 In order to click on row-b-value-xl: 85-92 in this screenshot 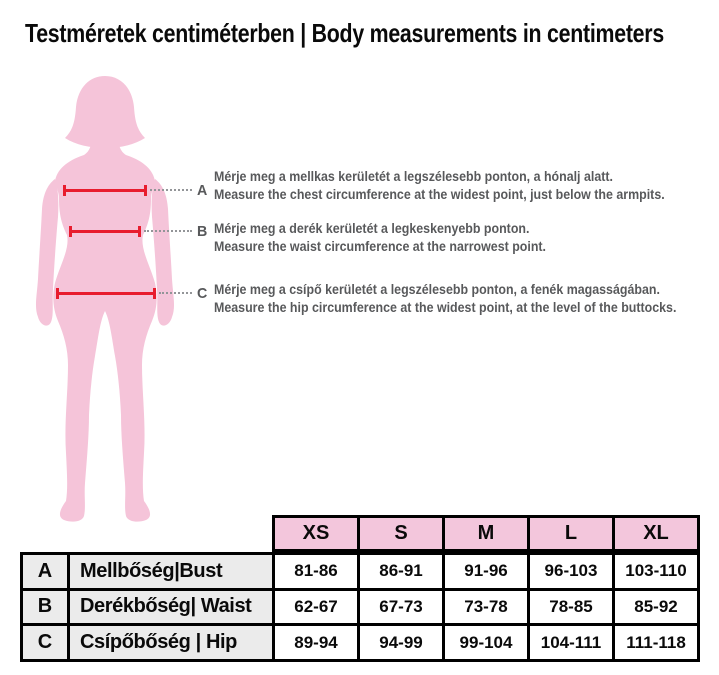, I will do `click(656, 607)`.